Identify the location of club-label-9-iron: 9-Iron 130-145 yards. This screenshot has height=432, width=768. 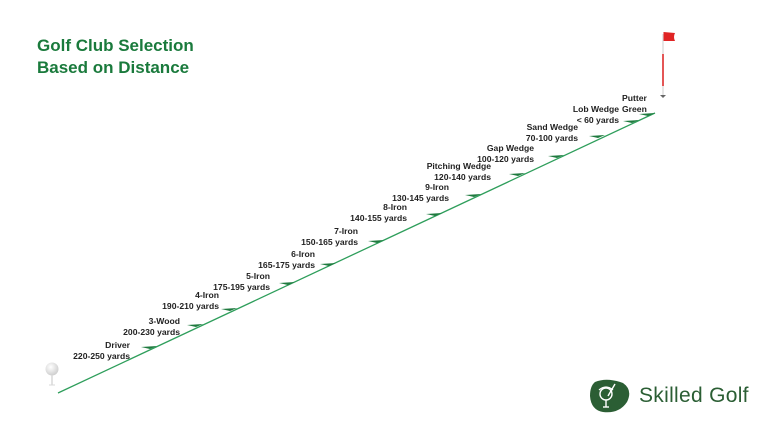
(420, 192).